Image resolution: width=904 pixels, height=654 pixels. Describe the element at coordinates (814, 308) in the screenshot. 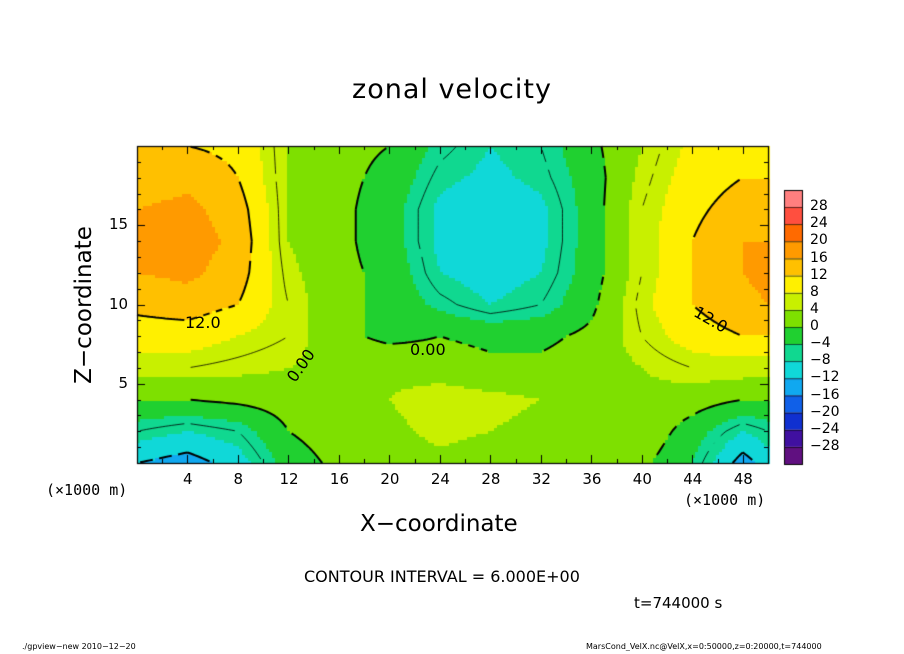

I see `colorbar-label: 4` at that location.